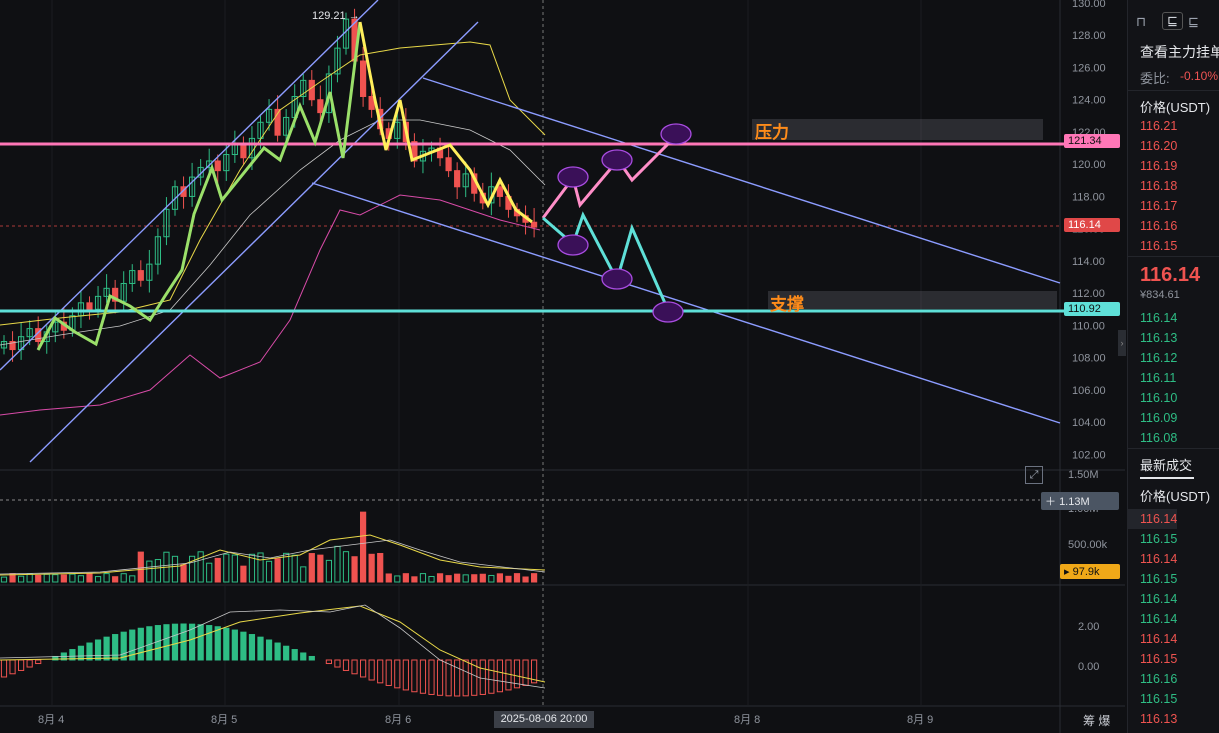  Describe the element at coordinates (1159, 146) in the screenshot. I see `orderbook-row: 116.20` at that location.